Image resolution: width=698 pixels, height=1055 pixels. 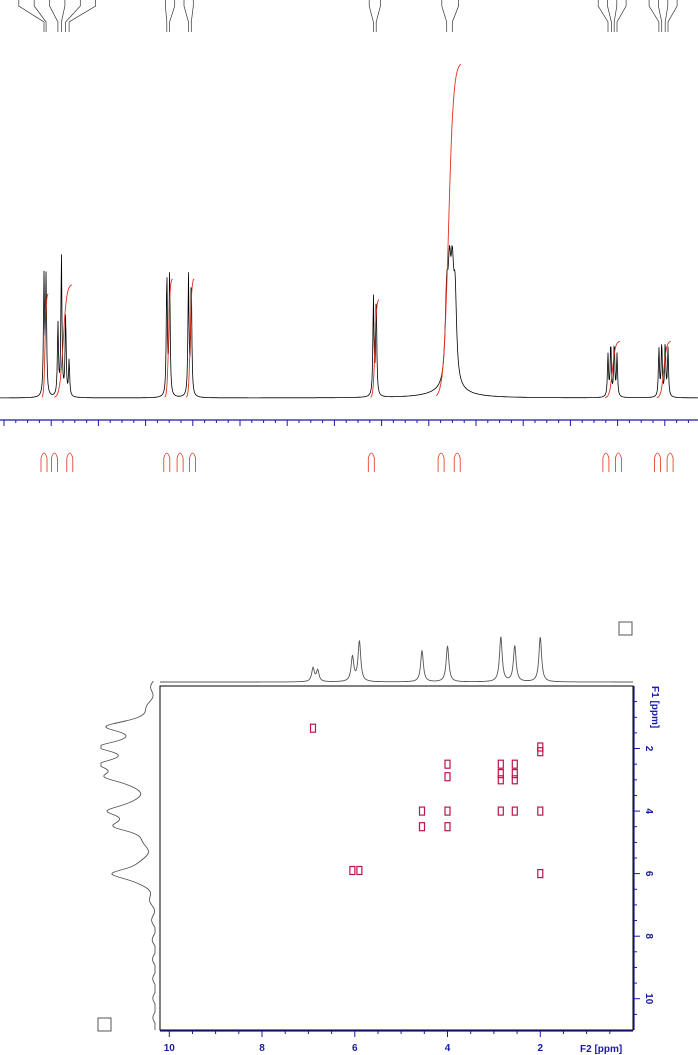 What do you see at coordinates (348, 16) in the screenshot?
I see `peak-label-connectors` at bounding box center [348, 16].